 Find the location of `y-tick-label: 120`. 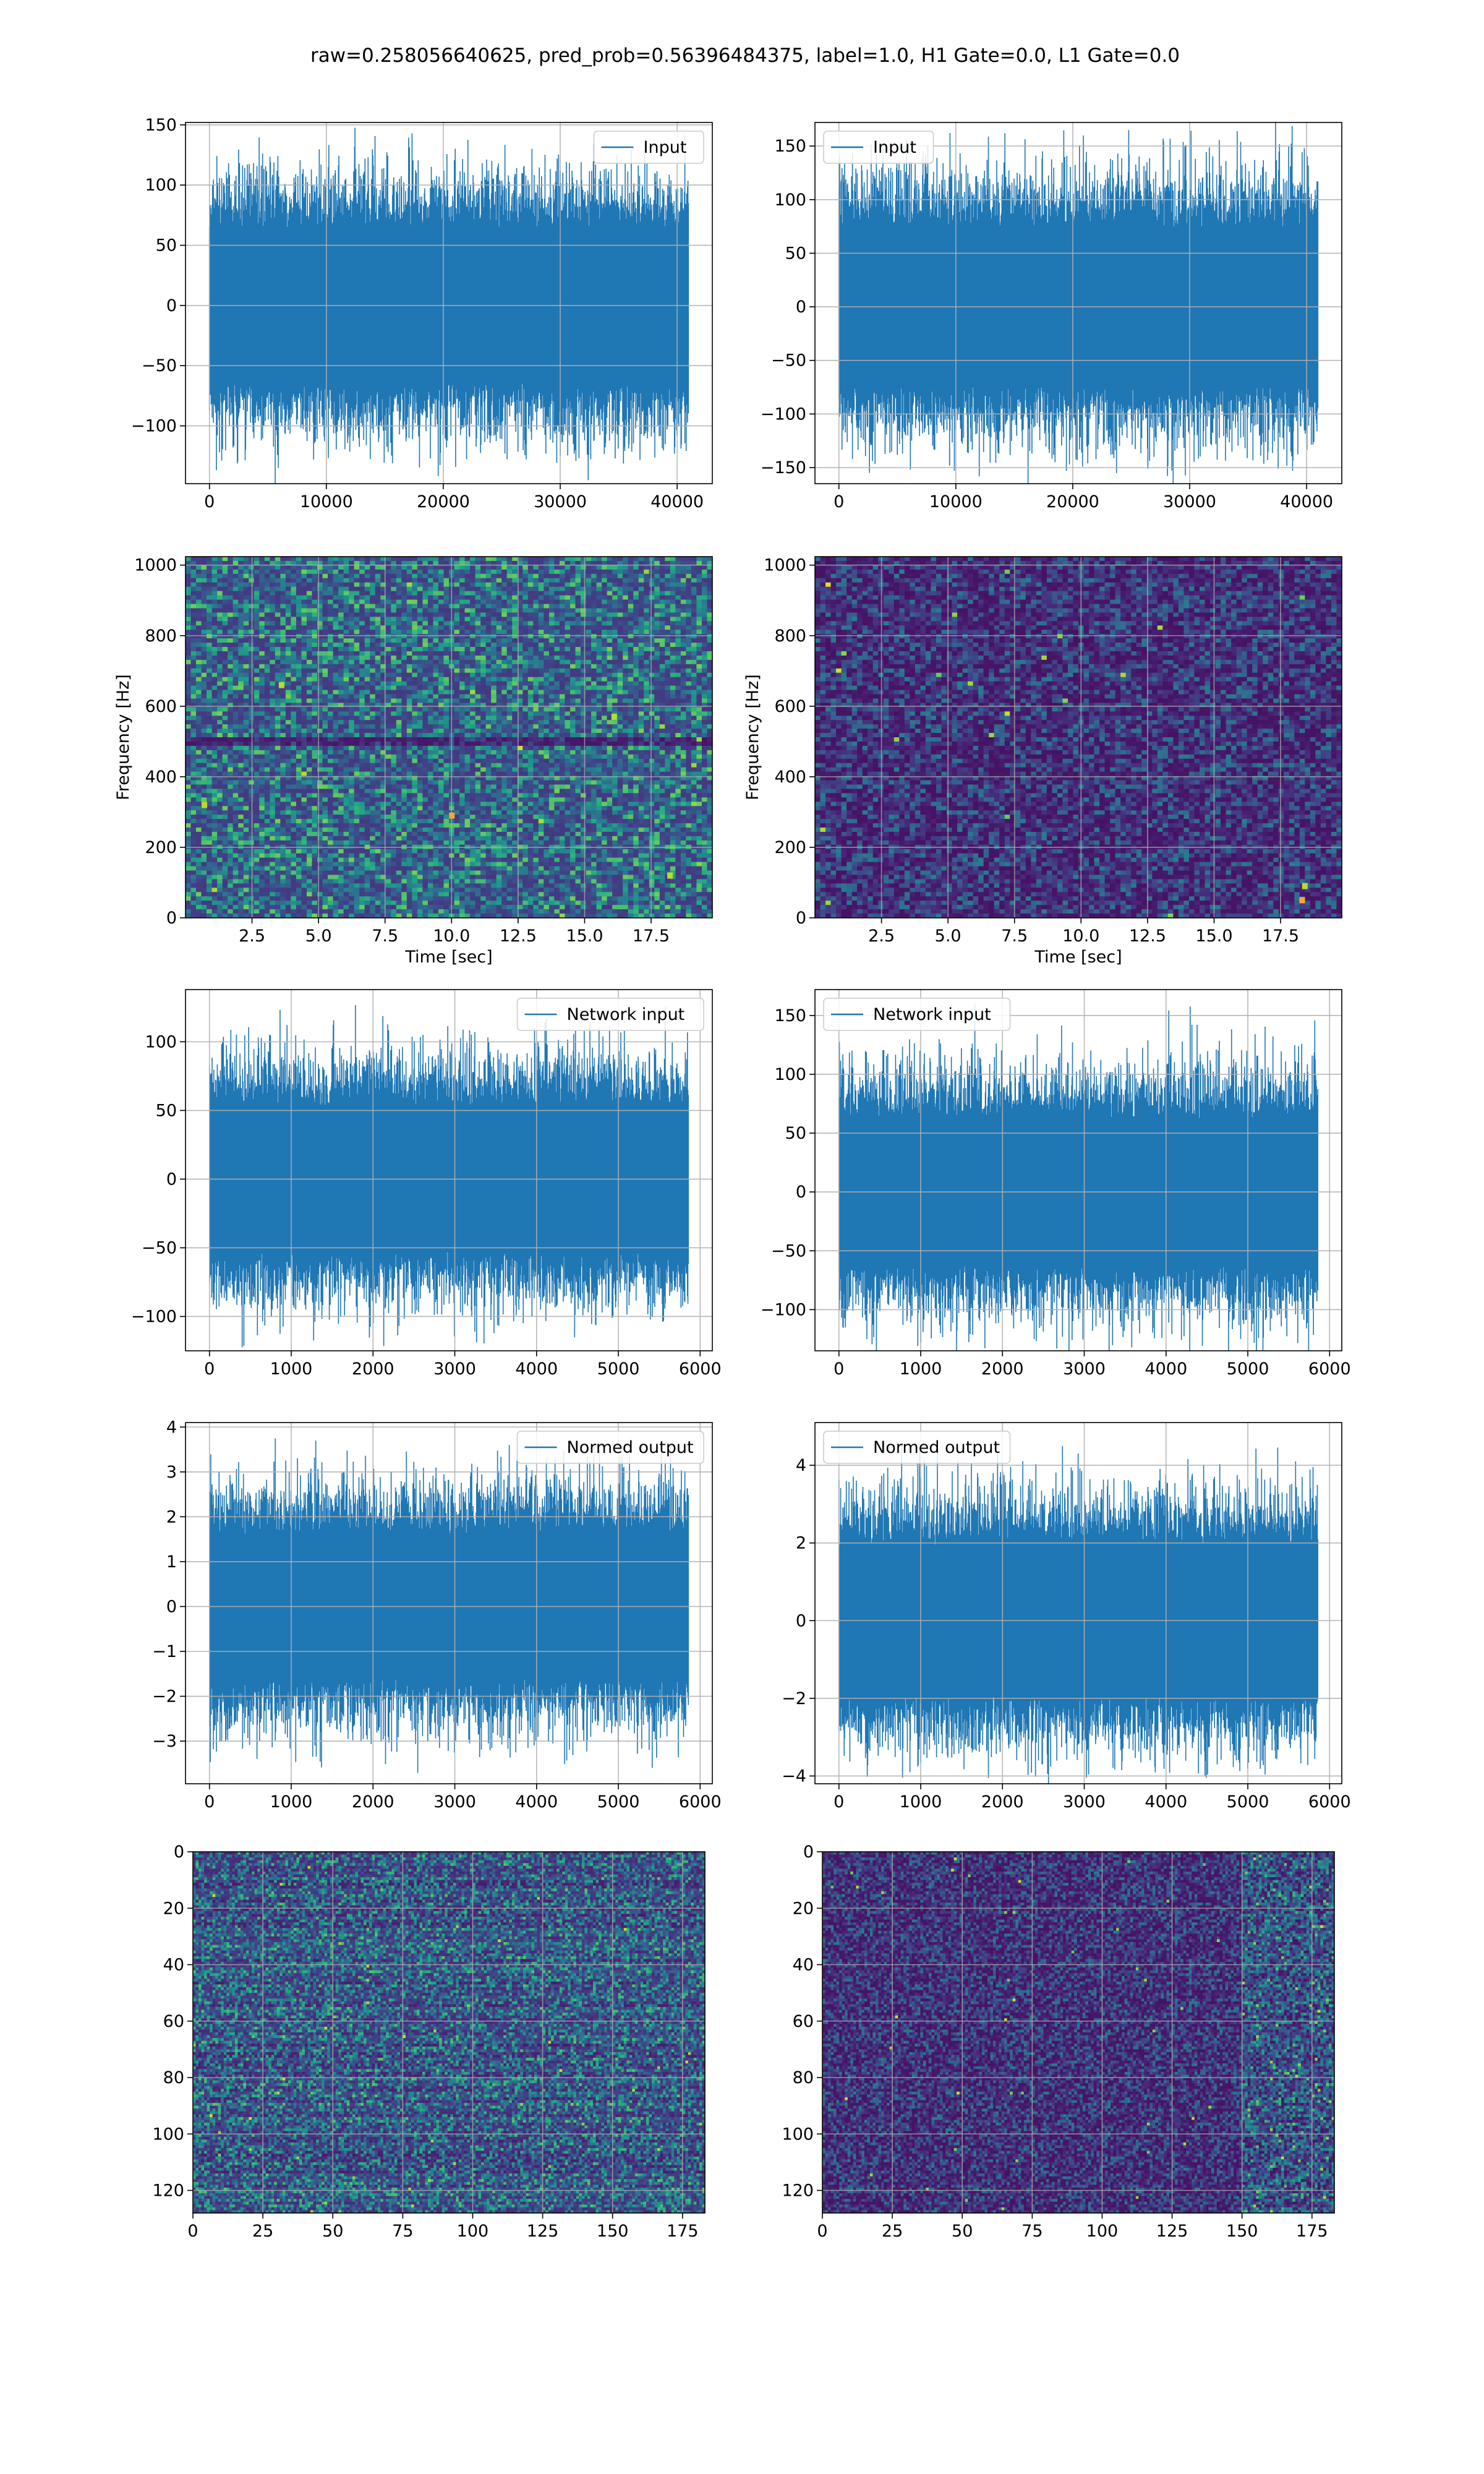

y-tick-label: 120 is located at coordinates (798, 2191).